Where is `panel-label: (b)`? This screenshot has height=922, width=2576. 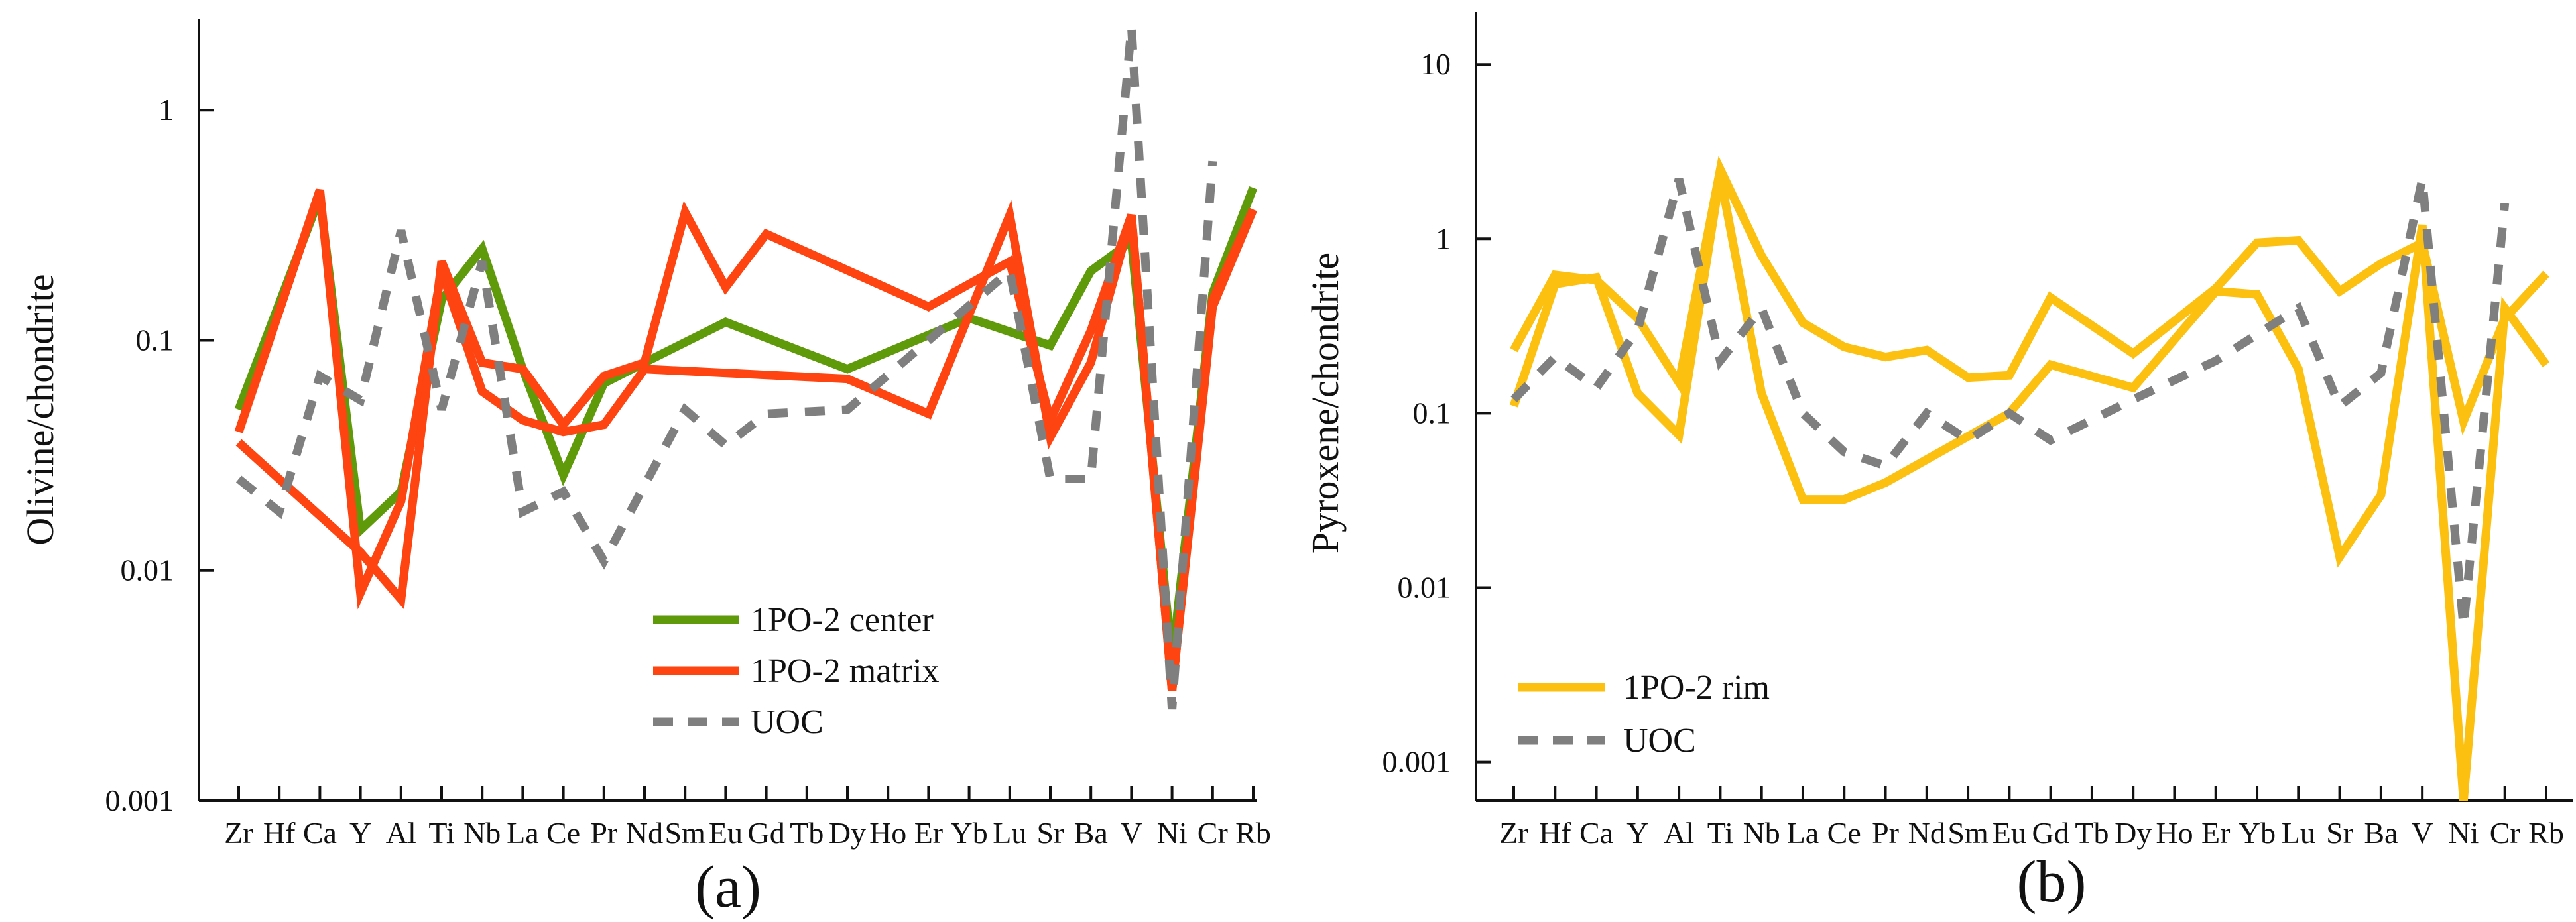 panel-label: (b) is located at coordinates (2052, 882).